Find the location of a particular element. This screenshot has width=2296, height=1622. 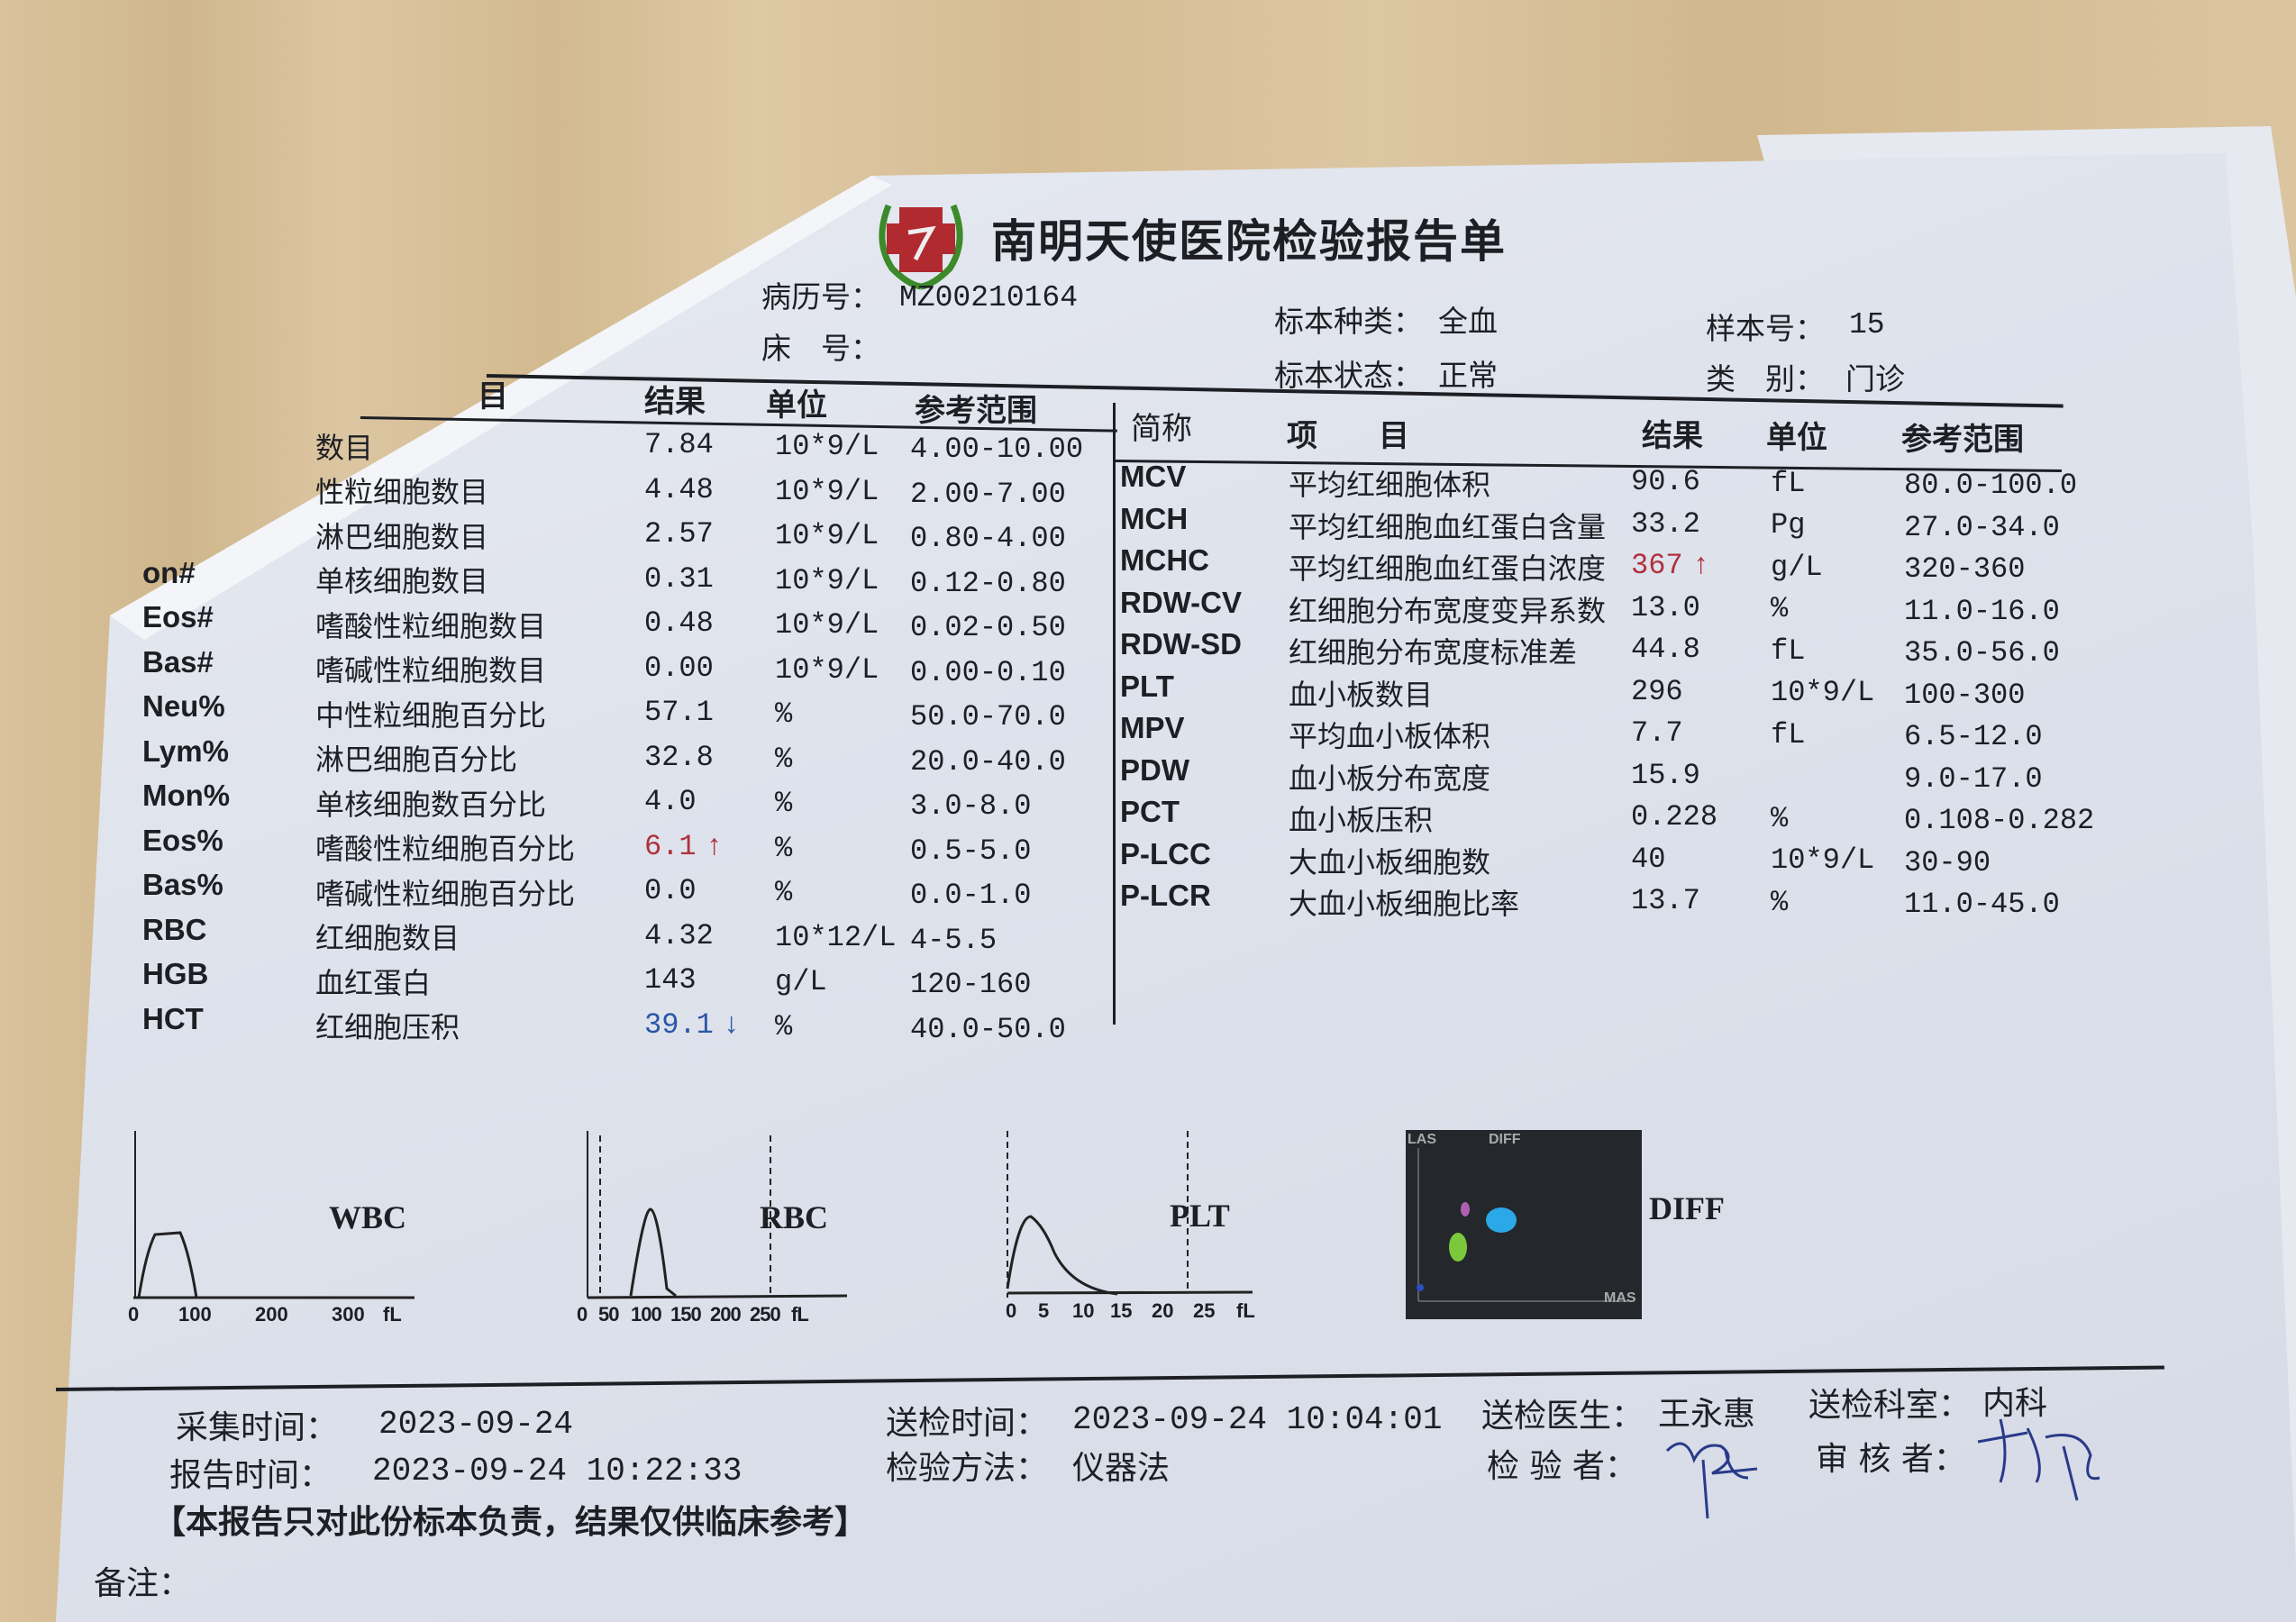

rbc-tick: 200 is located at coordinates (726, 1314).